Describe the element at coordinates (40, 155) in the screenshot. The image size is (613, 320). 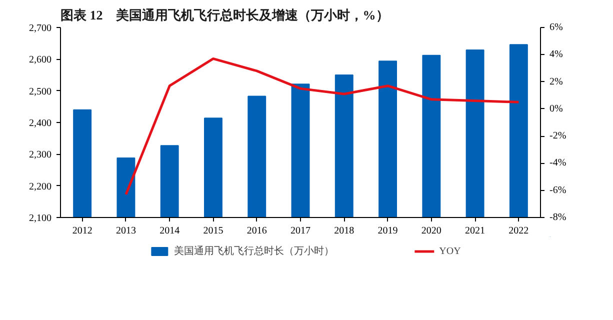
I see `y-tick-label: 2,300` at that location.